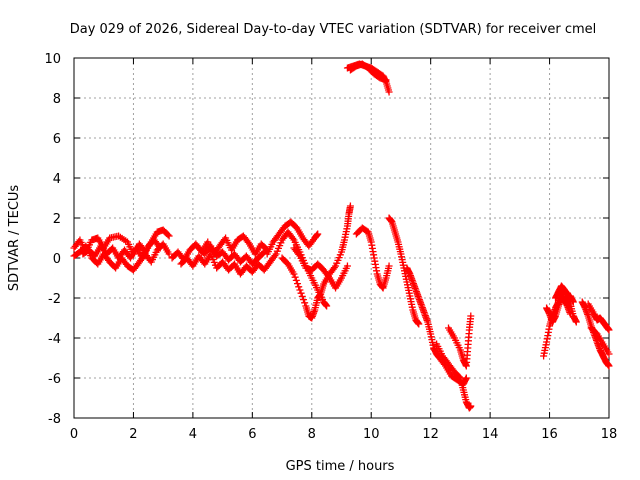 The width and height of the screenshot is (640, 480). What do you see at coordinates (54, 419) in the screenshot?
I see `y-tick-label: -8` at bounding box center [54, 419].